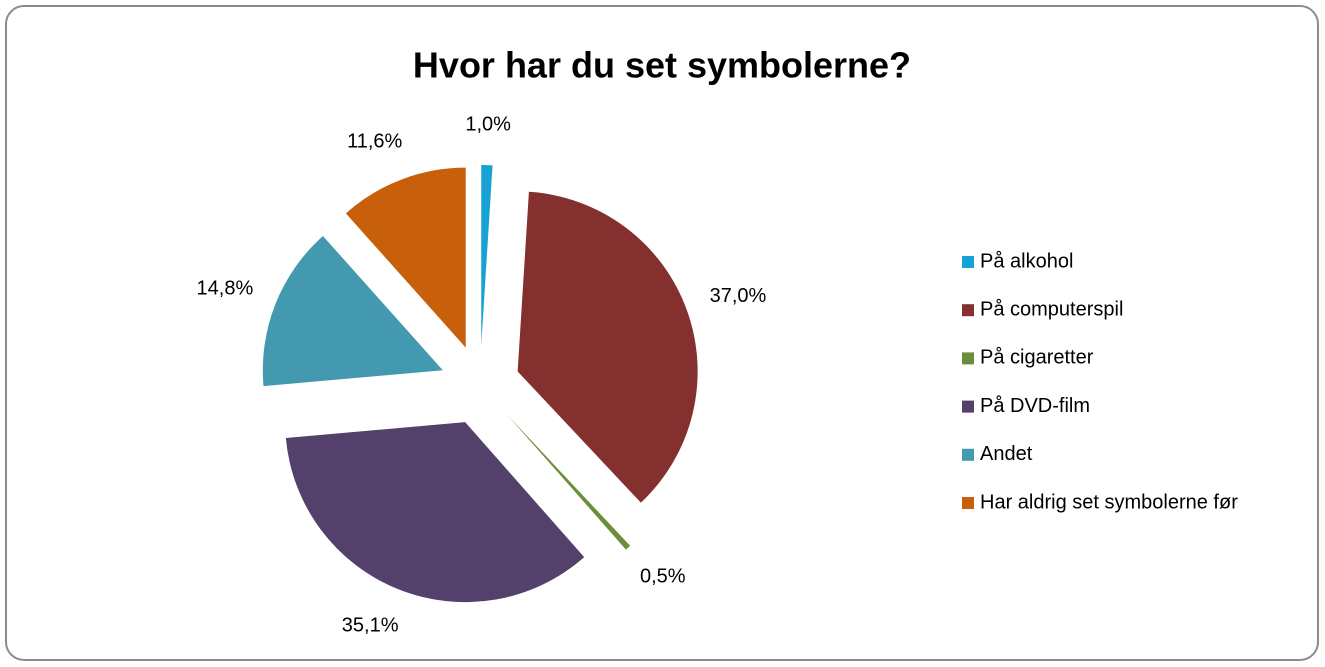  Describe the element at coordinates (1037, 358) in the screenshot. I see `legend-label: På cigaretter` at that location.